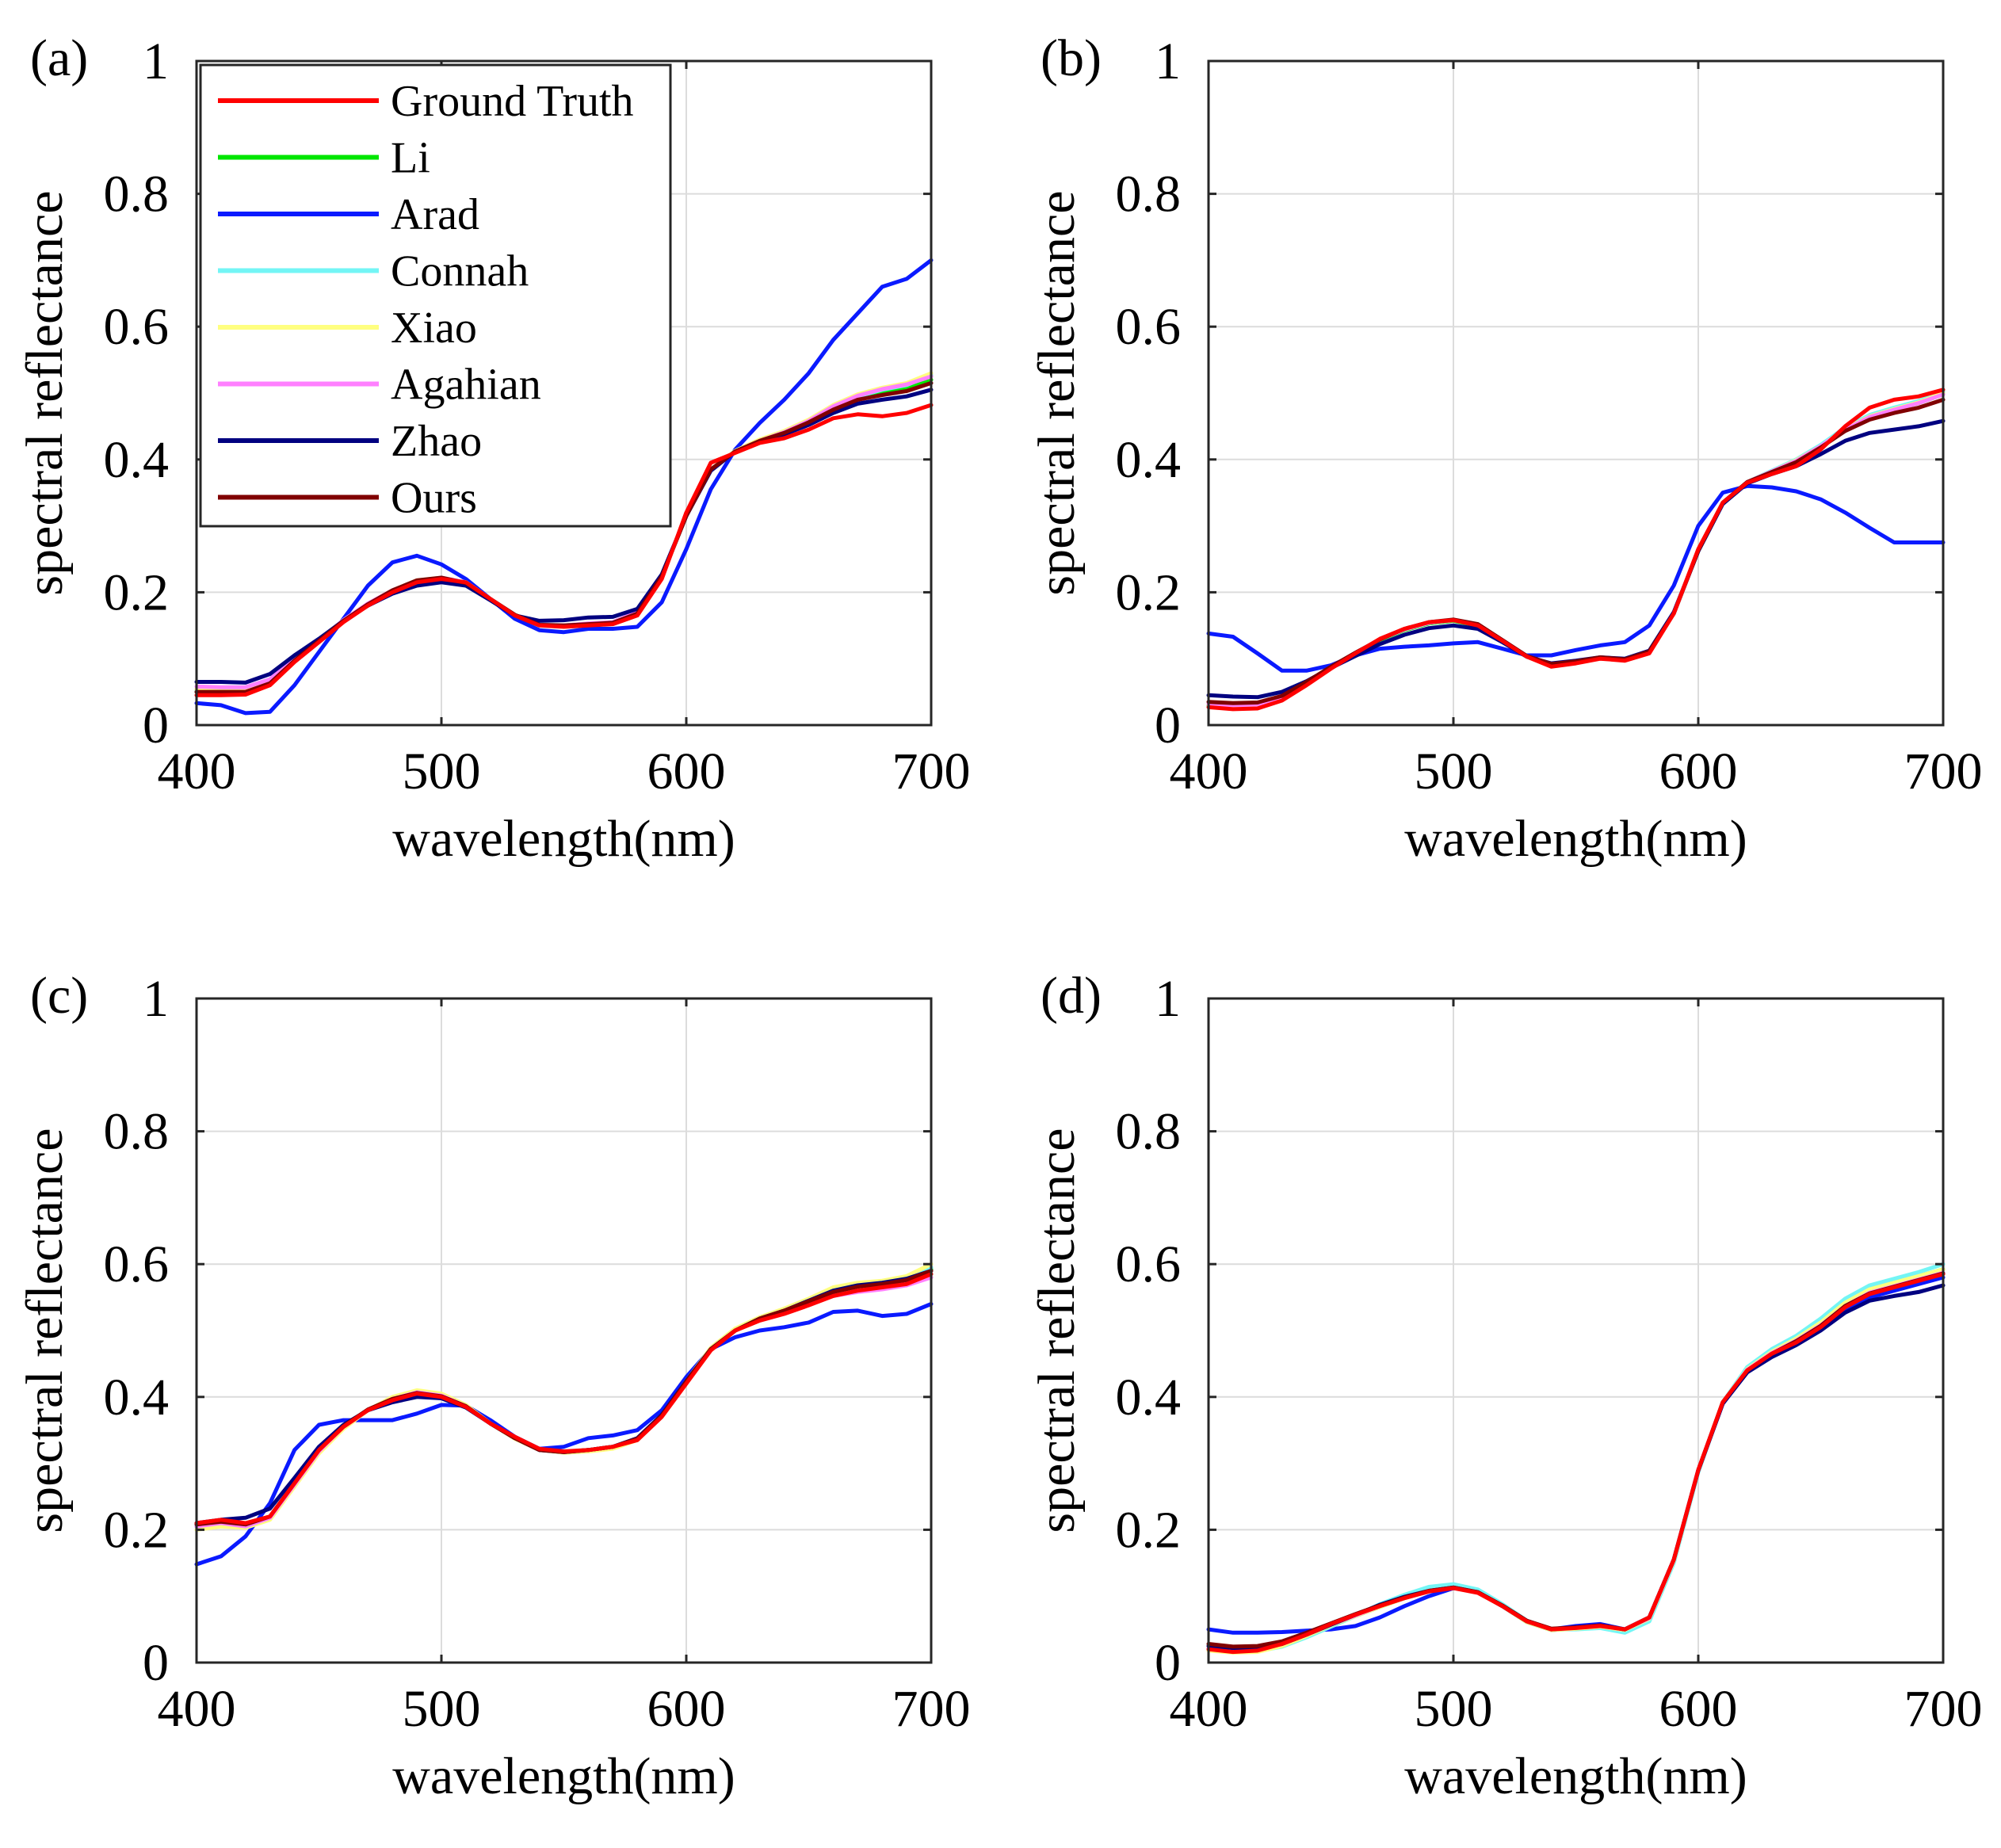  I want to click on legend-box, so click(435, 295).